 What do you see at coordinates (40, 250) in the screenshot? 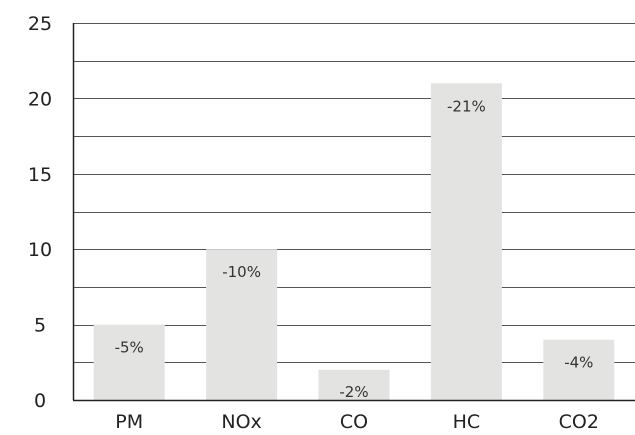
I see `y-tick-label: 10` at bounding box center [40, 250].